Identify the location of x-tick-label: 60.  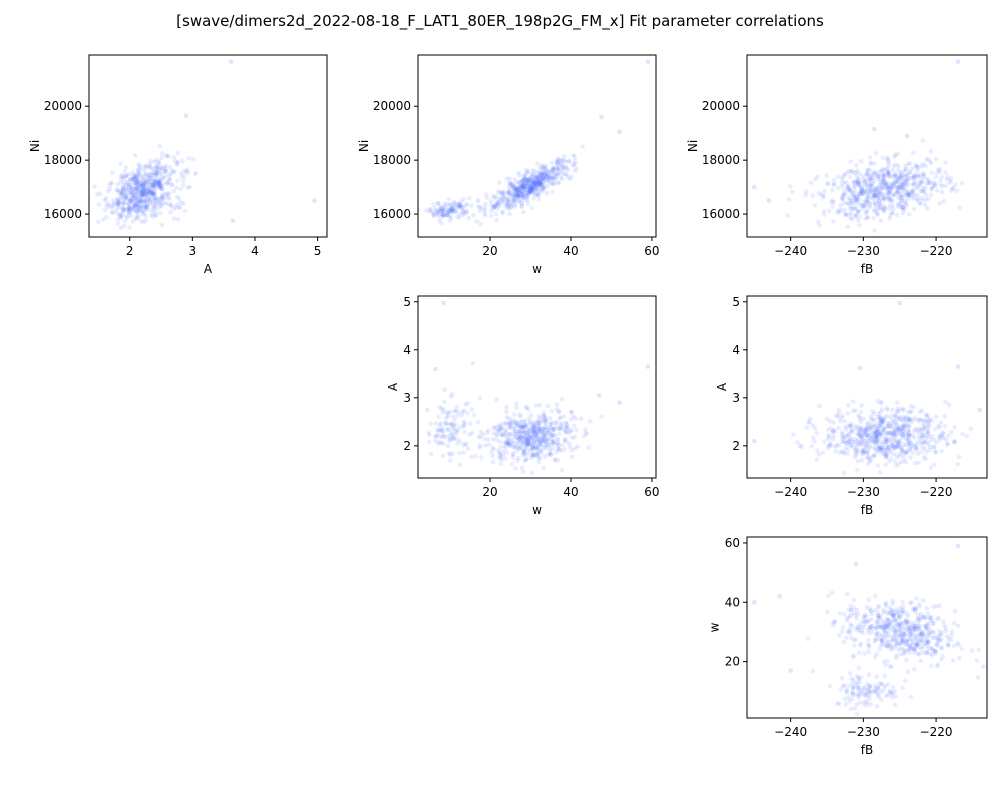
(651, 251).